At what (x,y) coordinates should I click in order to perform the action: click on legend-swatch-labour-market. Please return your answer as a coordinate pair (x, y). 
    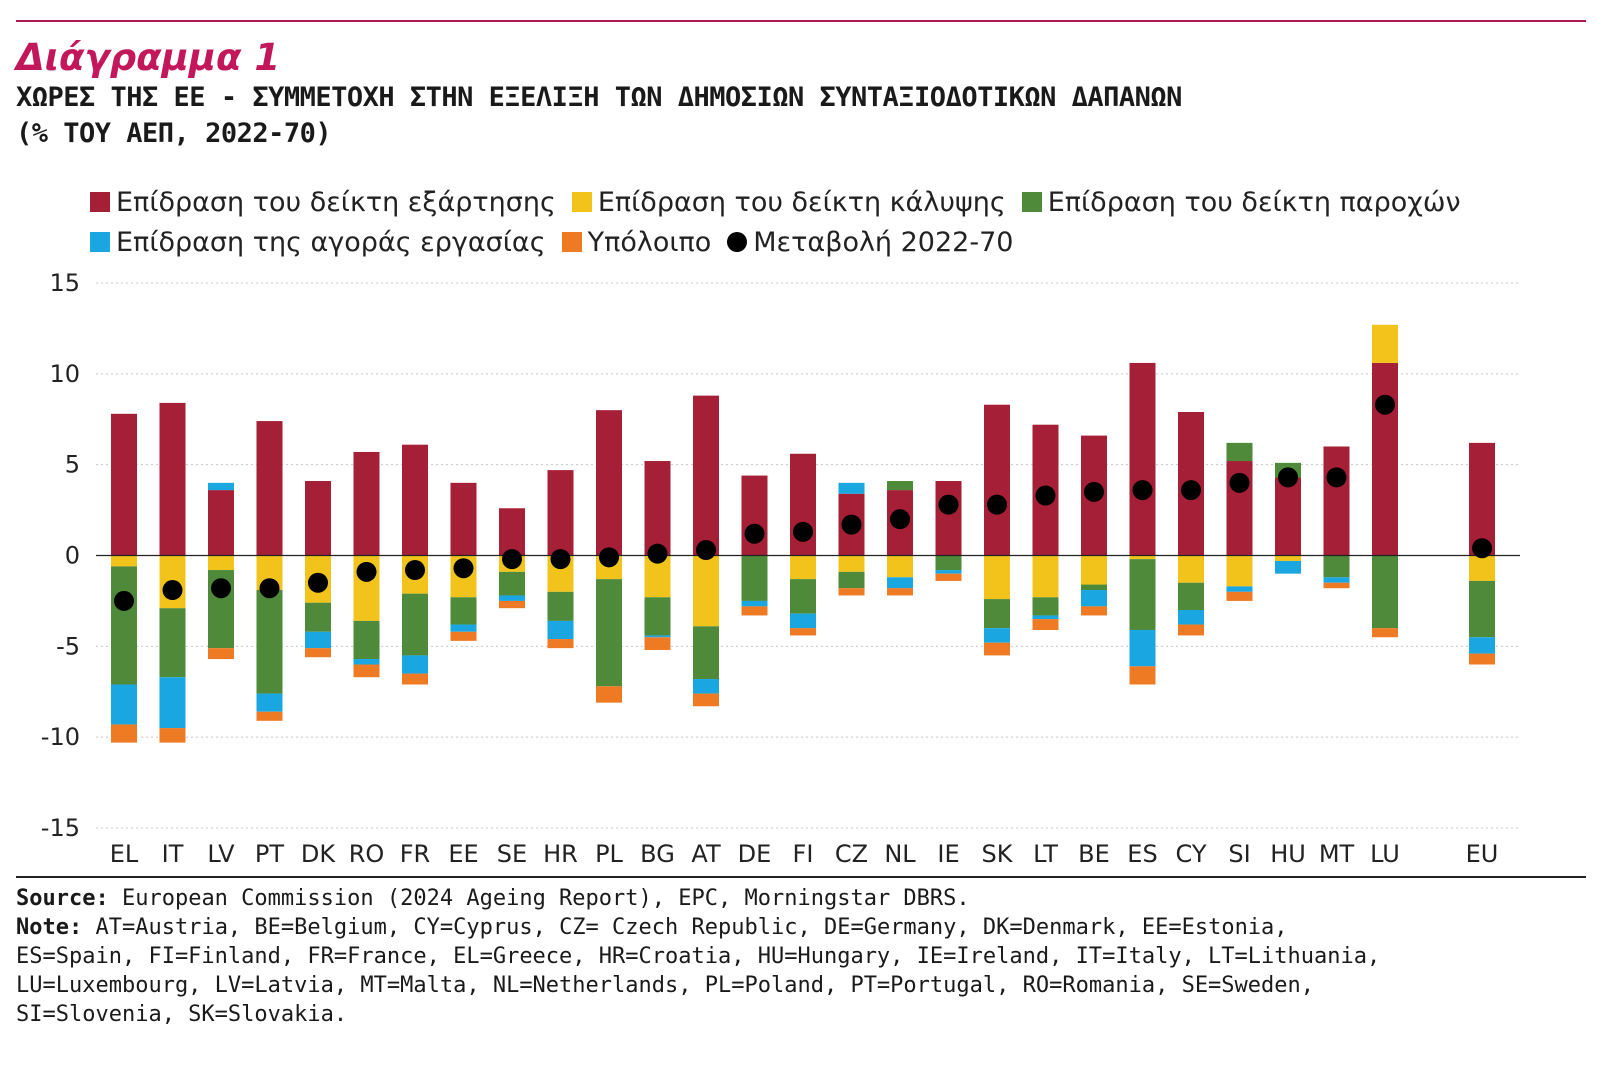
    Looking at the image, I should click on (100, 242).